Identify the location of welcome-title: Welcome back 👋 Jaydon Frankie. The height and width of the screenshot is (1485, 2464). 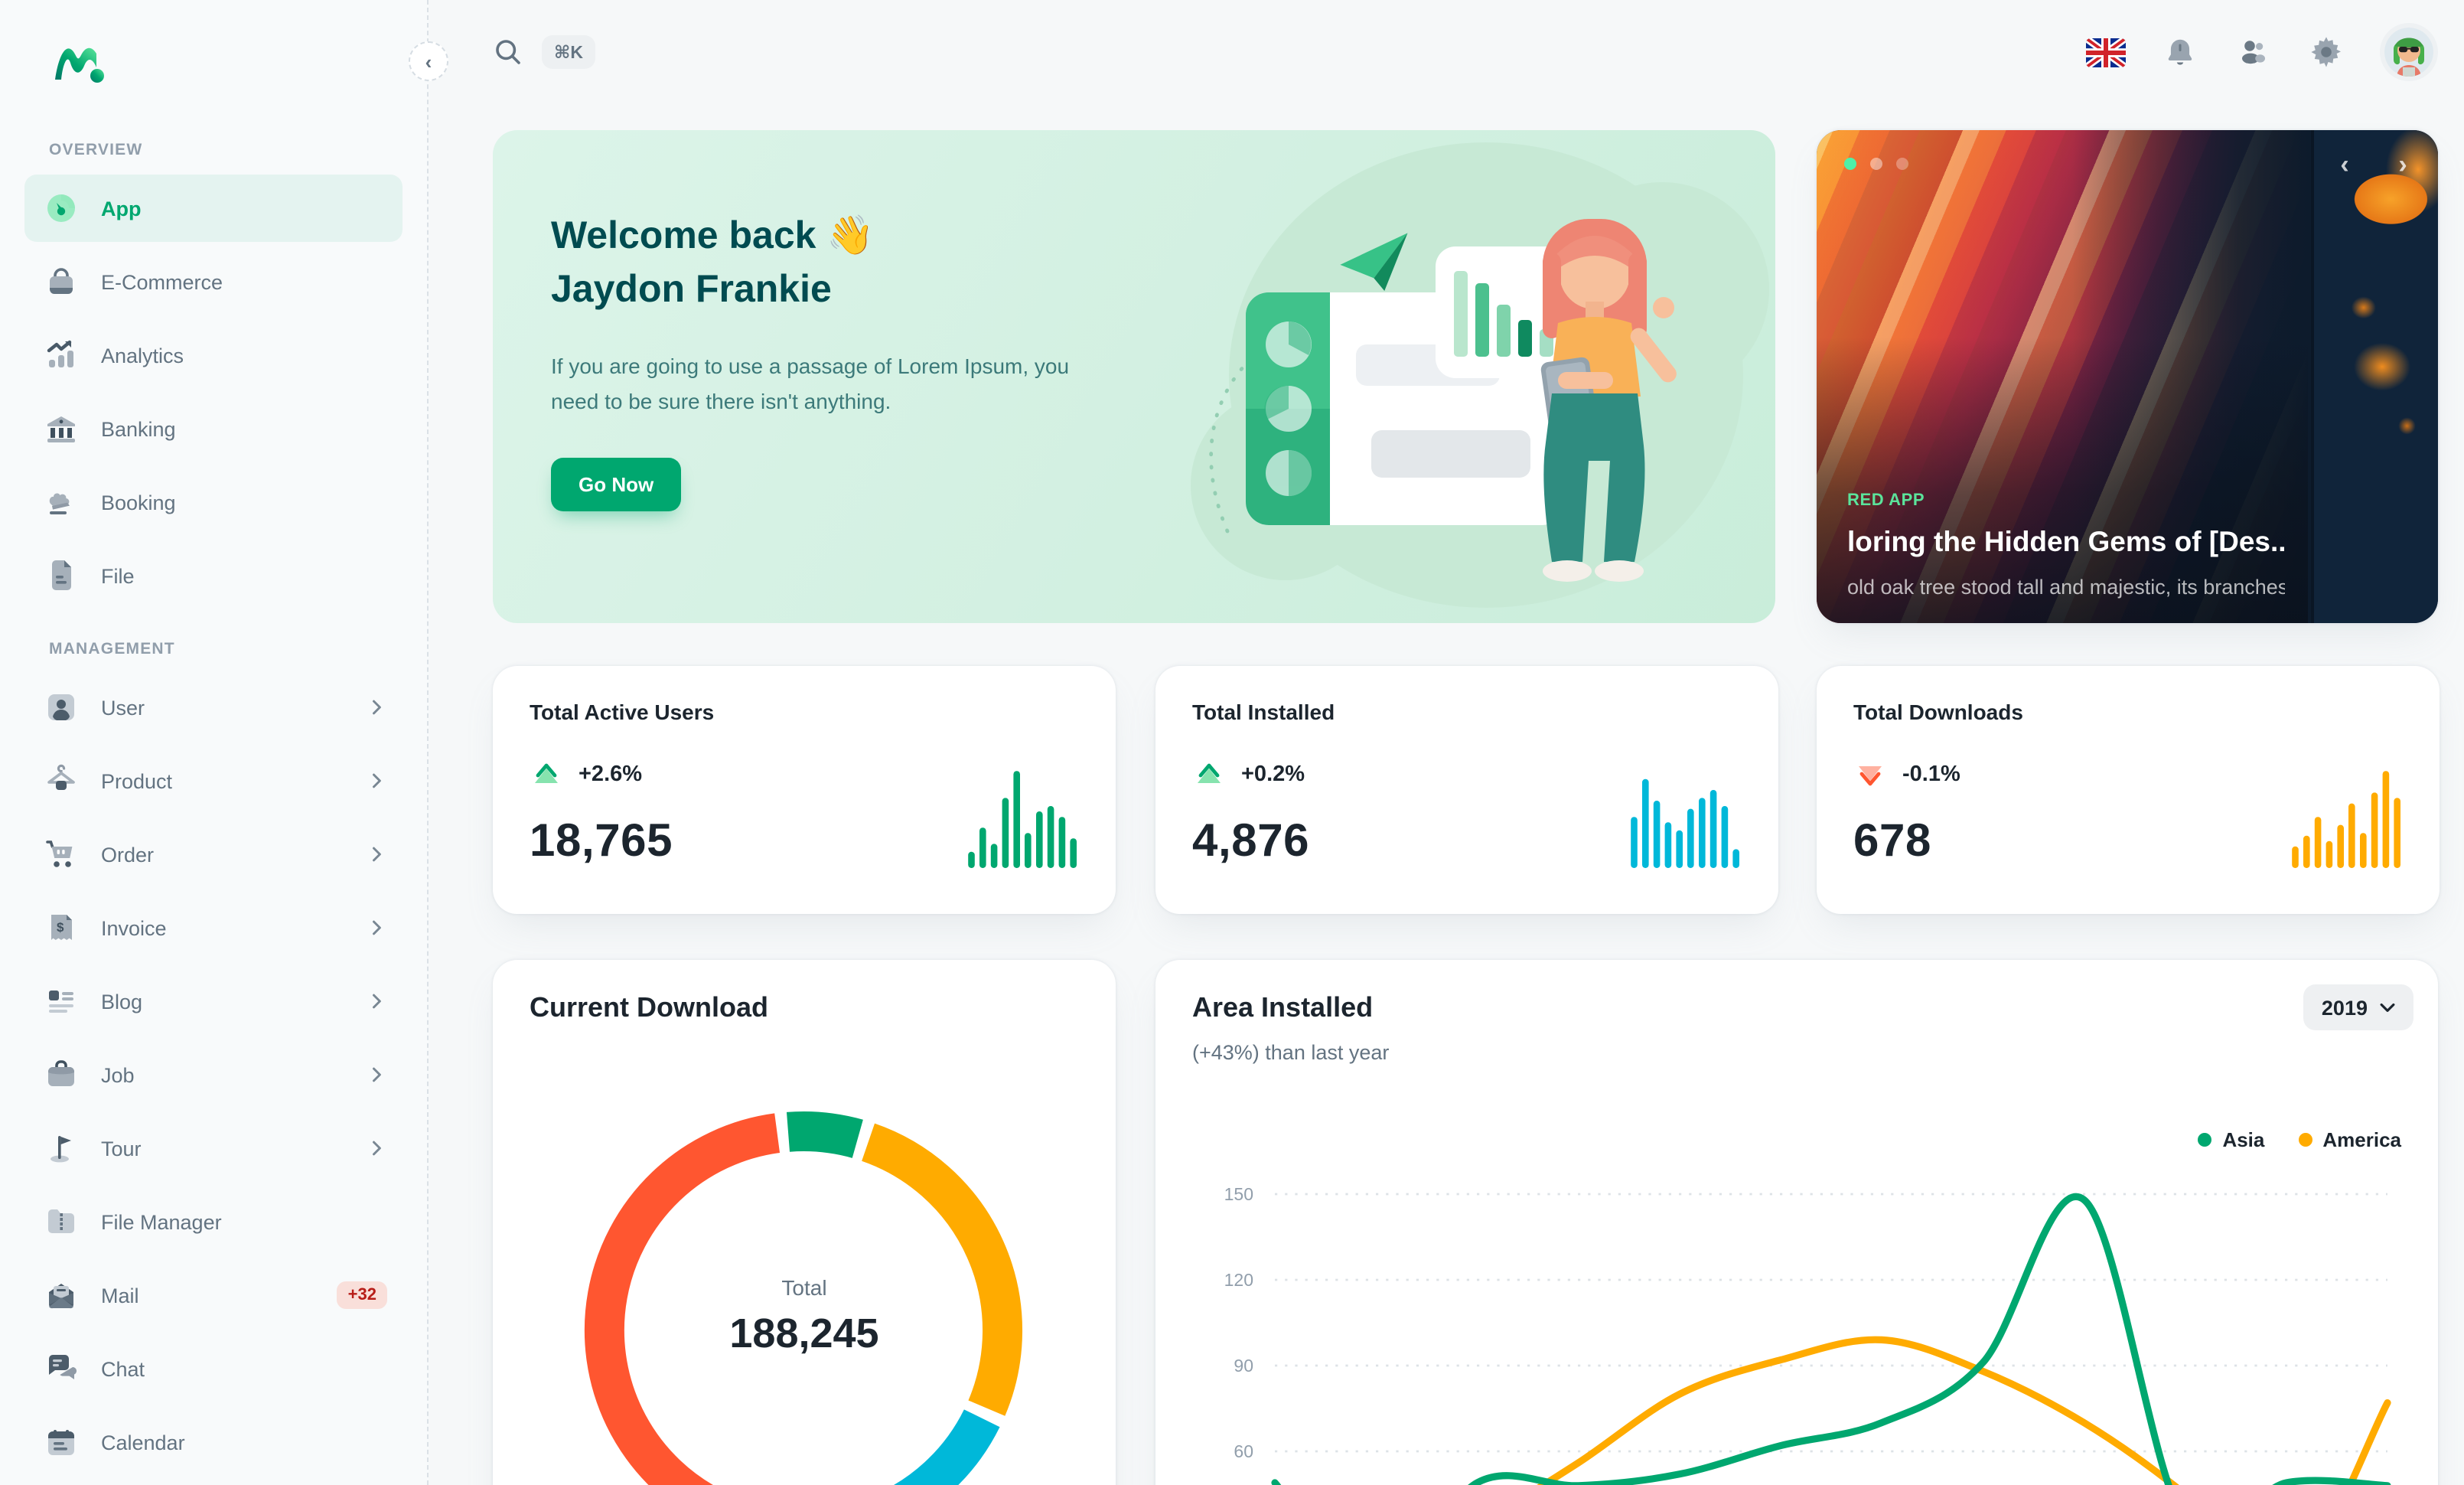
(713, 262).